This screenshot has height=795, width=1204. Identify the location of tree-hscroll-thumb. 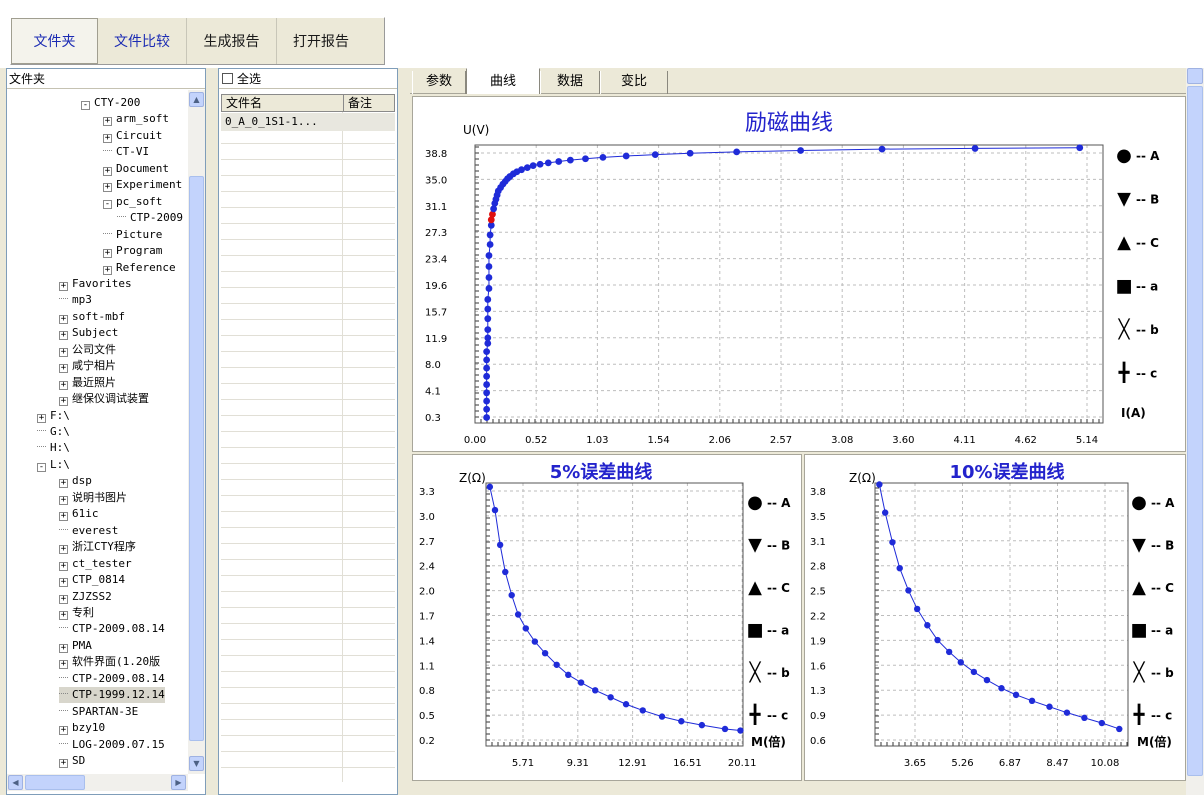
(55, 782).